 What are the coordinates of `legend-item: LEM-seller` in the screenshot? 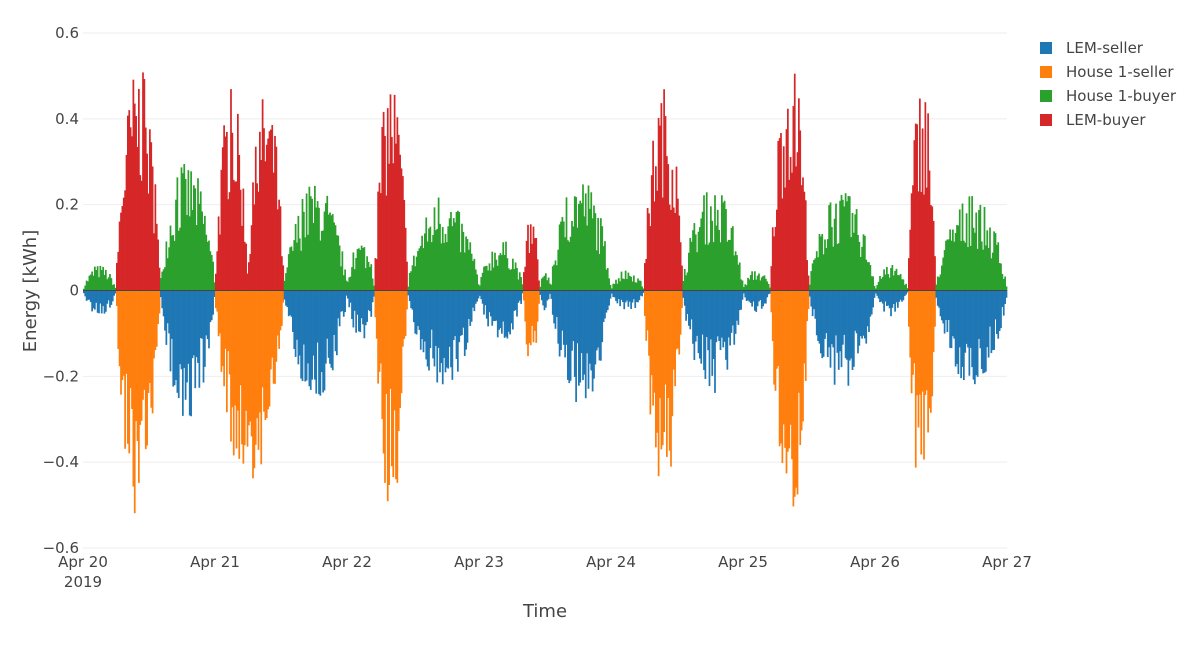 It's located at (1092, 48).